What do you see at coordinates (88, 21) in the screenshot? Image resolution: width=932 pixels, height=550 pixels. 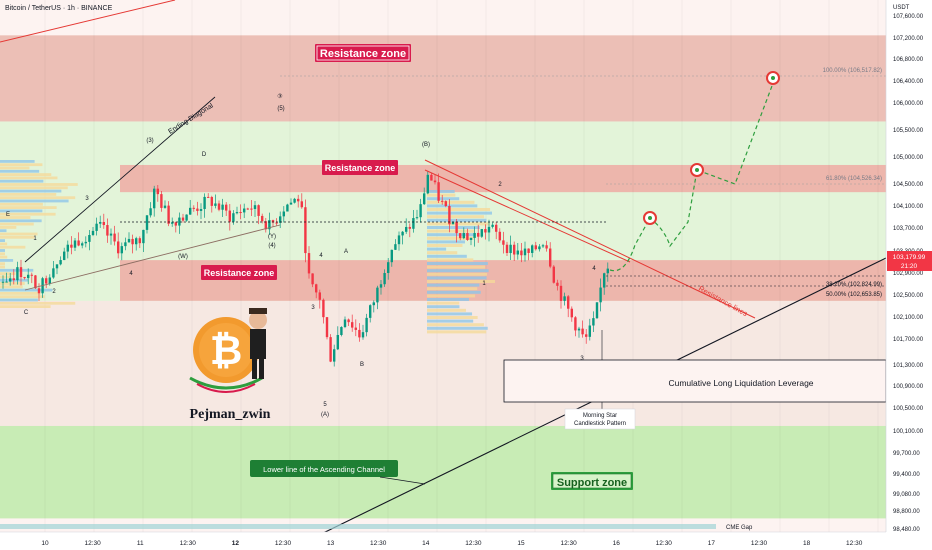 I see `upper-red-line` at bounding box center [88, 21].